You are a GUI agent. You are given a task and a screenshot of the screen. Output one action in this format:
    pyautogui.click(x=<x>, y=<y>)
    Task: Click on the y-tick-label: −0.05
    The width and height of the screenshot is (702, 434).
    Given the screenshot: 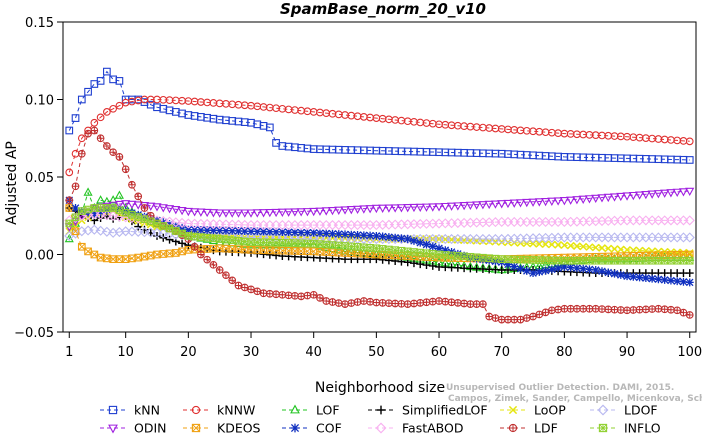 What is the action you would take?
    pyautogui.click(x=34, y=333)
    